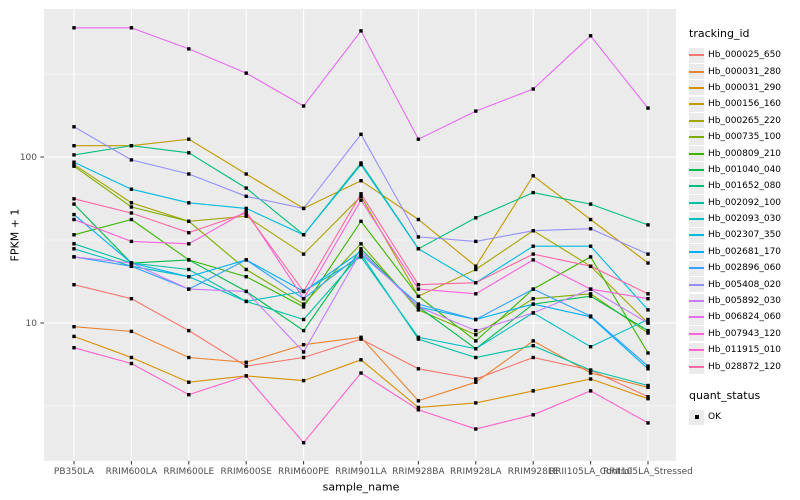 The height and width of the screenshot is (500, 800). Describe the element at coordinates (745, 219) in the screenshot. I see `legend-item-label: Hb_002093_030` at that location.